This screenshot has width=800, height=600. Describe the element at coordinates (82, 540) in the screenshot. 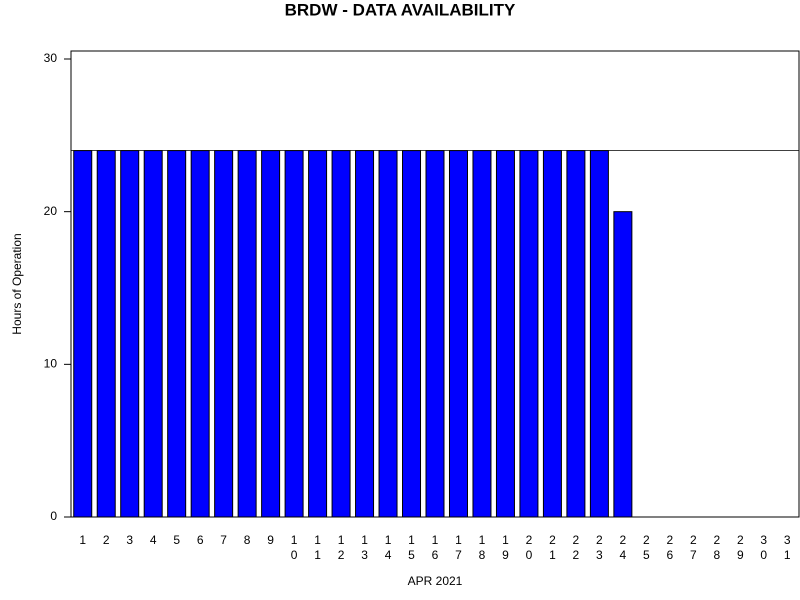

I see `x-tick-label: 1` at that location.